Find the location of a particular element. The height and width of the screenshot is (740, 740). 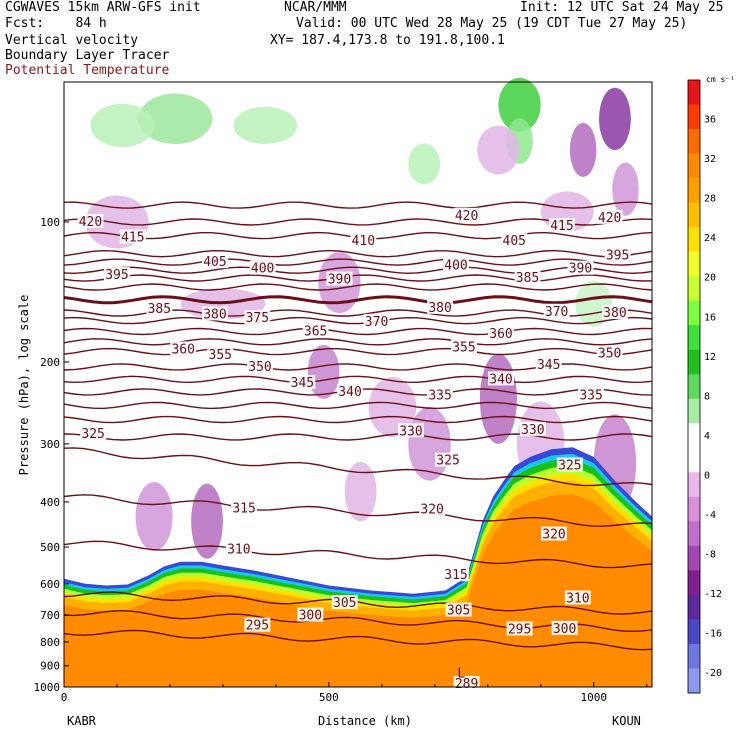

y-tick-label: 600 is located at coordinates (50, 584).